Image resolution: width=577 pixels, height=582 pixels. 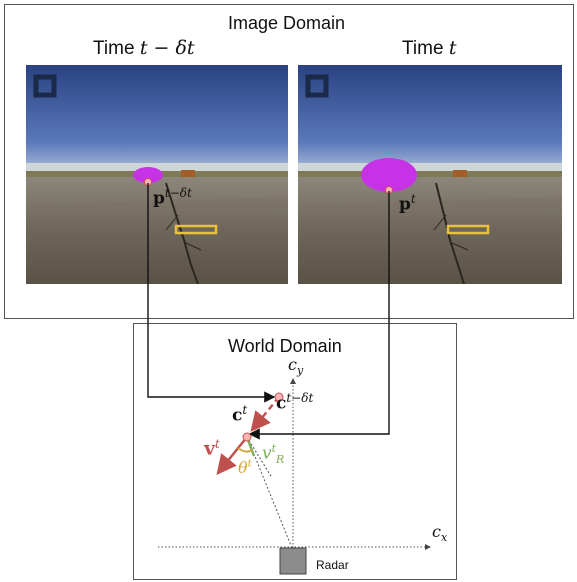 I want to click on label-radial-velocity: vtR, so click(x=273, y=454).